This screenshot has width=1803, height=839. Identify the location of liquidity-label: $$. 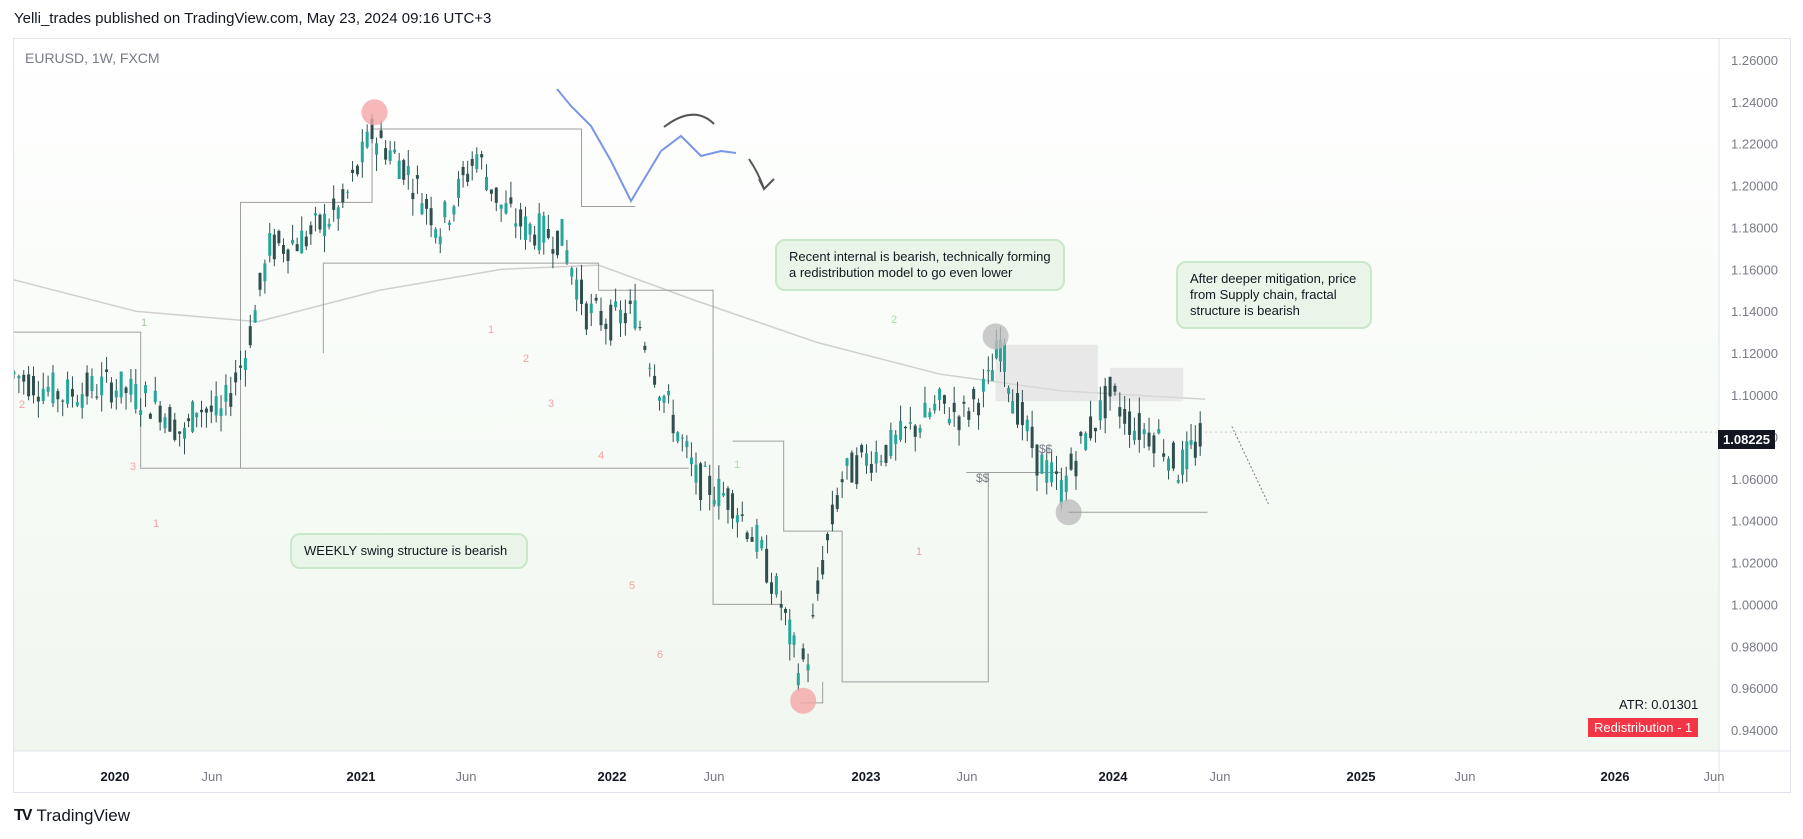
(983, 478).